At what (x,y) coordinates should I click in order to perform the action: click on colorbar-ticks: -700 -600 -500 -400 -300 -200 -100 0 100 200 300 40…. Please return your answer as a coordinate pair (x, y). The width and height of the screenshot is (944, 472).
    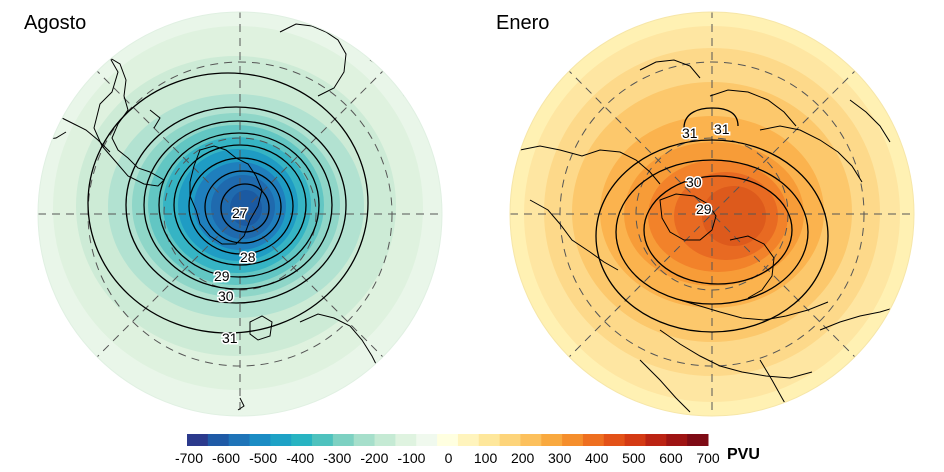
    Looking at the image, I should click on (447, 458).